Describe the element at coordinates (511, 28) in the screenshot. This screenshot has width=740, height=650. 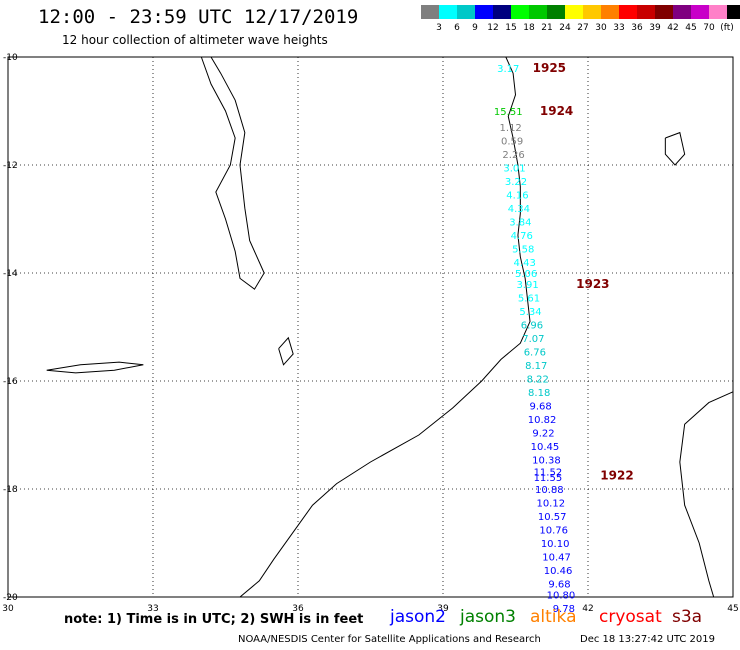
I see `scale-label: 15` at that location.